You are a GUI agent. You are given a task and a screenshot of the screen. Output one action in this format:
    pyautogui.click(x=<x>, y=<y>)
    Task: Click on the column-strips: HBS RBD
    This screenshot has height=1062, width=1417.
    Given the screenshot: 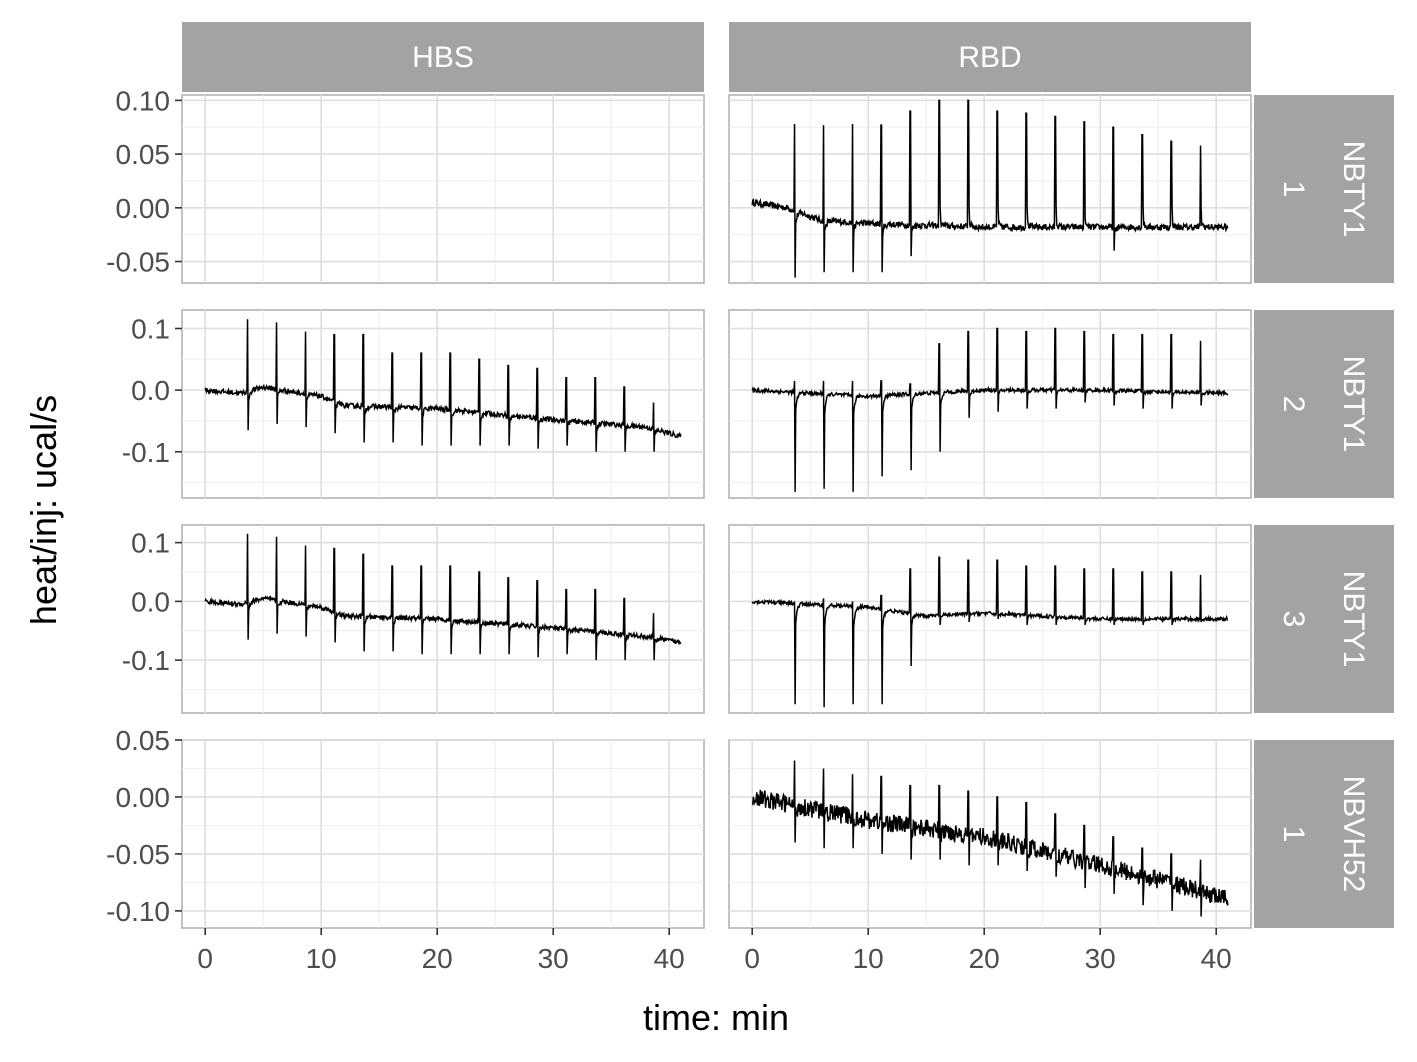 What is the action you would take?
    pyautogui.click(x=716, y=57)
    